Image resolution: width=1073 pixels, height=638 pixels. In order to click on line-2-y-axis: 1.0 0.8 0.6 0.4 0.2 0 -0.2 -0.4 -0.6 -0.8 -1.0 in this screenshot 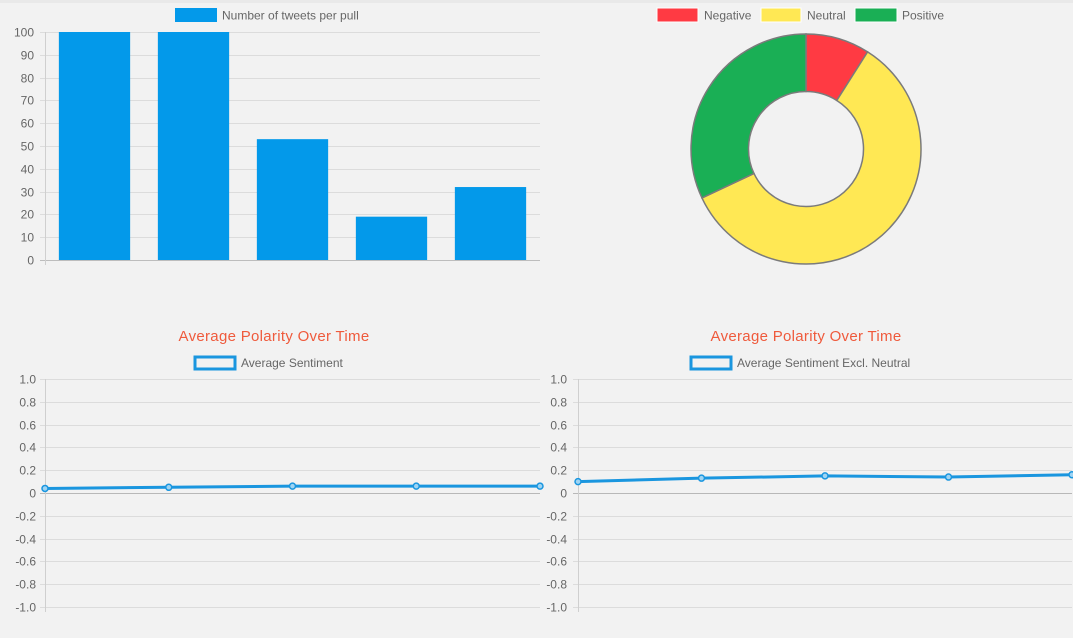, I will do `click(556, 494)`.